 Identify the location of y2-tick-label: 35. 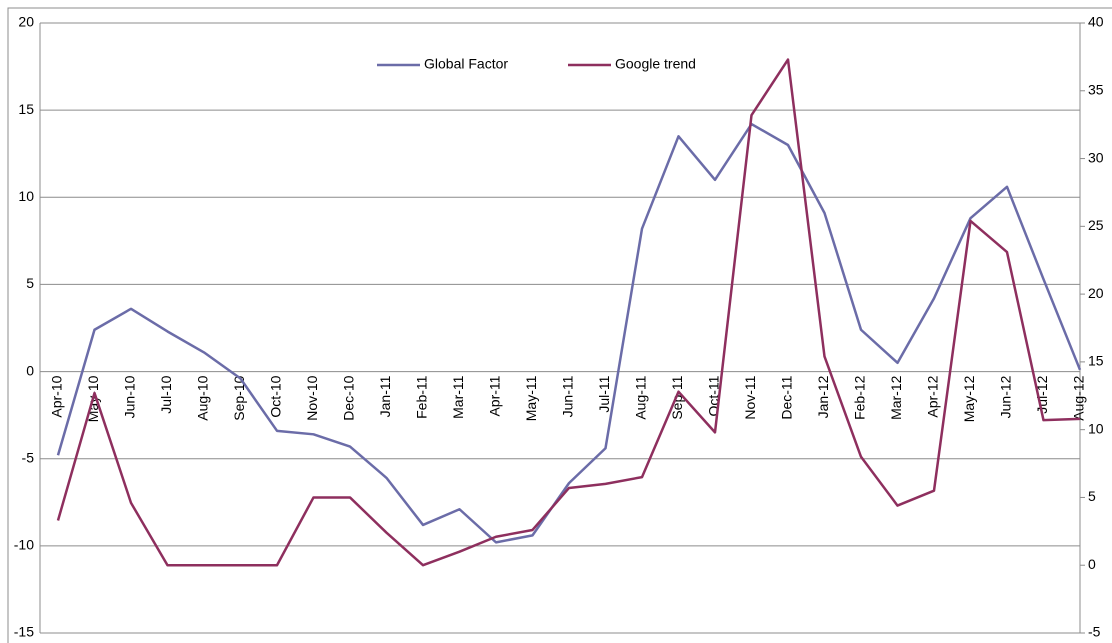
(1096, 89).